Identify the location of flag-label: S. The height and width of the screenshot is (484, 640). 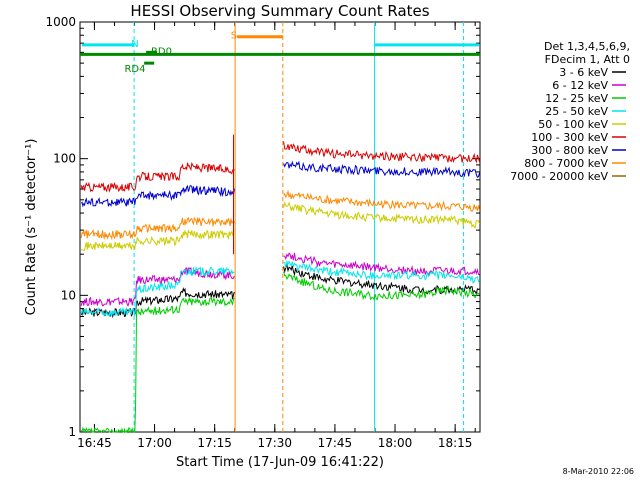
(234, 36).